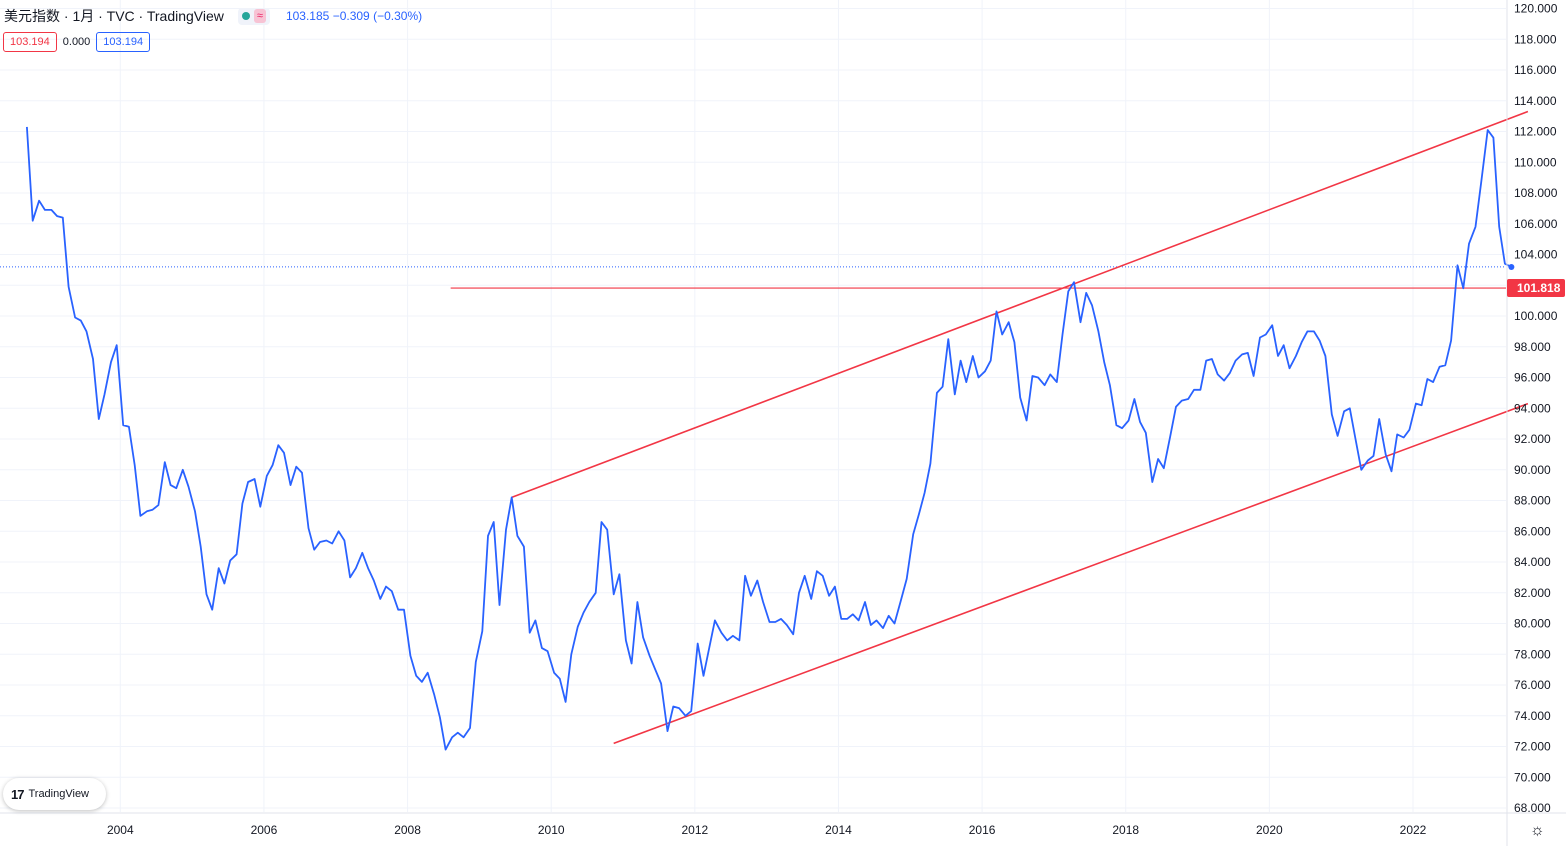 This screenshot has height=846, width=1566. I want to click on x-tick-label: 2020, so click(1269, 830).